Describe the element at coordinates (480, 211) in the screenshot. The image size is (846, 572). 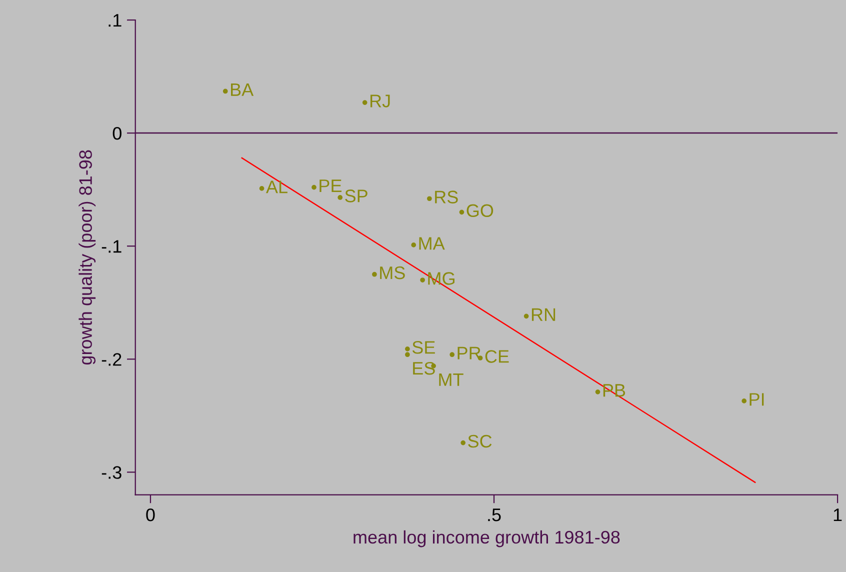
I see `data-label: GO` at that location.